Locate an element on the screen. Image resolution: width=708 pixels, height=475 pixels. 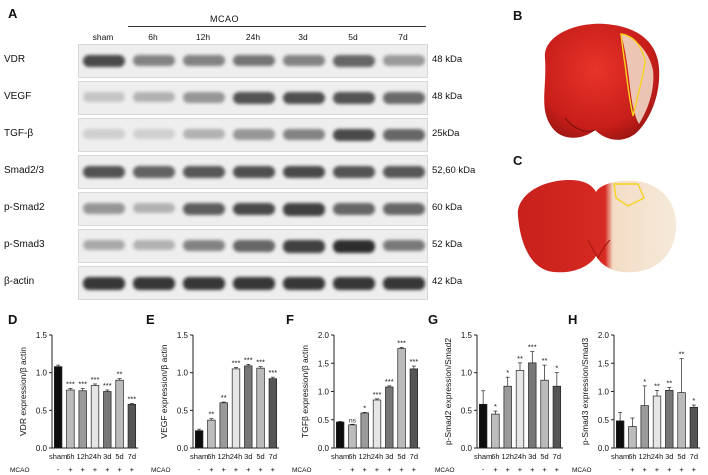
molecular-weight-label: 52,60 kDa is located at coordinates (454, 170).